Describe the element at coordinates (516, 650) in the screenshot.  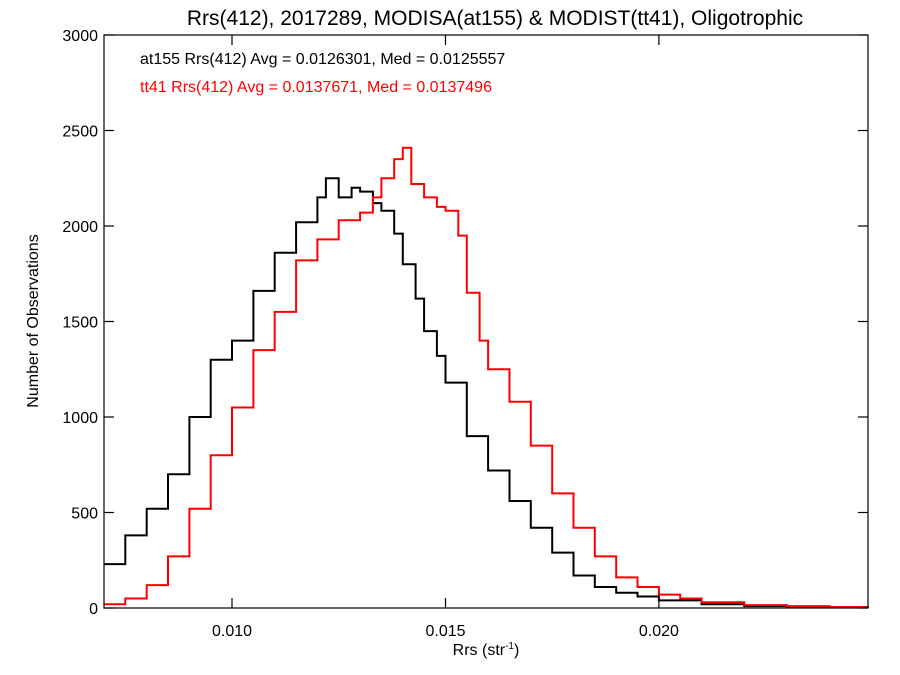
I see `x-axis-label-end: )` at that location.